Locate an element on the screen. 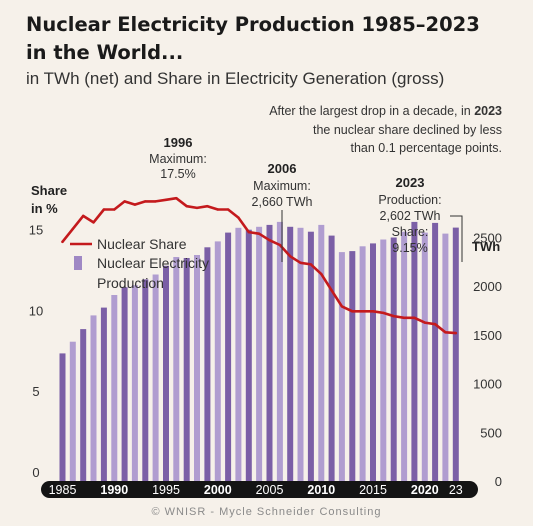  share-point-1988 is located at coordinates (93, 222).